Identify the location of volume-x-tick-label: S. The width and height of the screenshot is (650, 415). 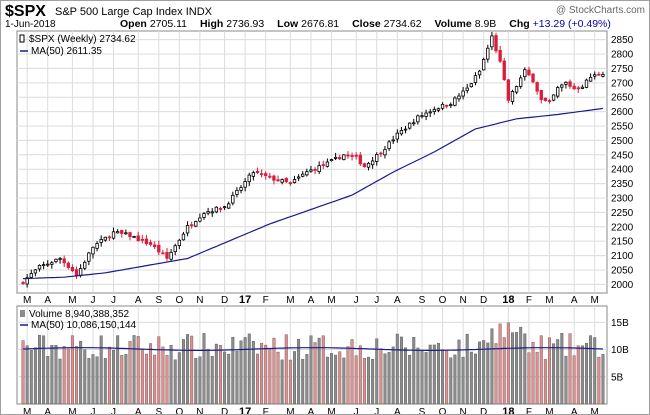
(158, 411).